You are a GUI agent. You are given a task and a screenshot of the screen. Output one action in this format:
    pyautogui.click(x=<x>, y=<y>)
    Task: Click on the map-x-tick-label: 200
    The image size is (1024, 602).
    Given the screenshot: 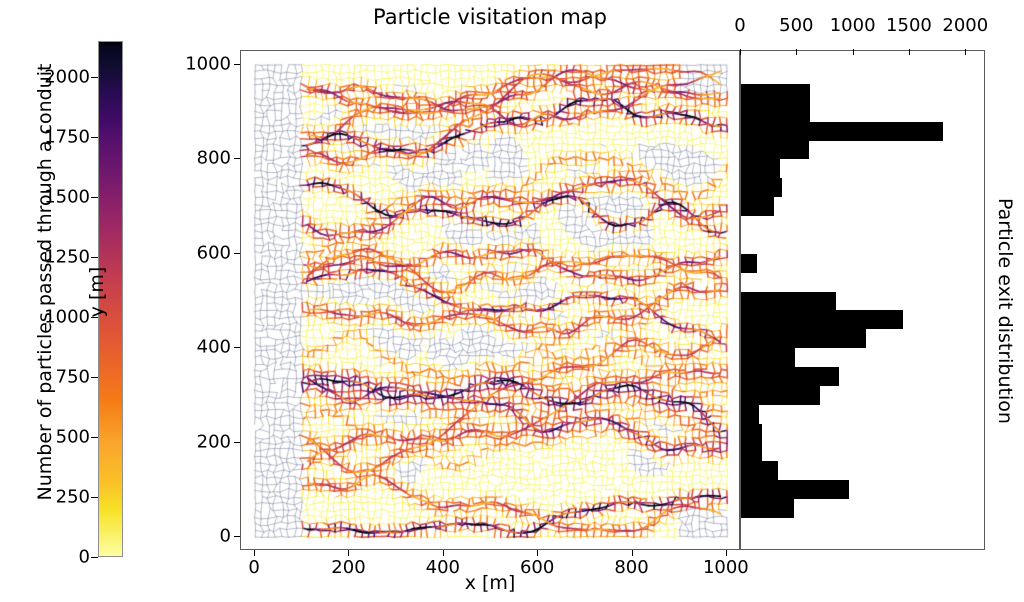 What is the action you would take?
    pyautogui.click(x=348, y=567)
    